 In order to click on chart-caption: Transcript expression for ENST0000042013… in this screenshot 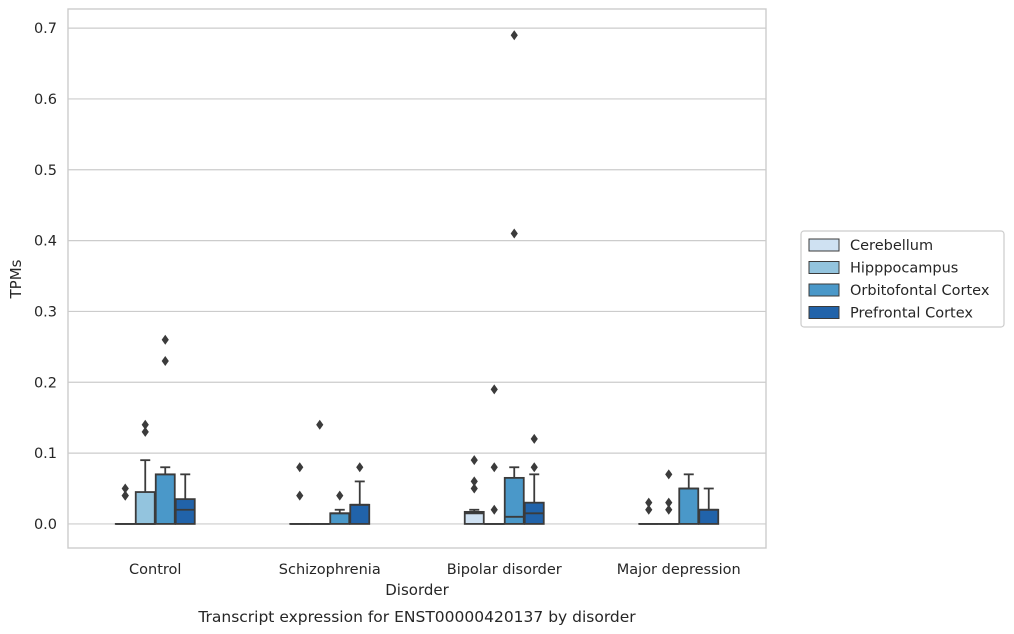, I will do `click(416, 617)`.